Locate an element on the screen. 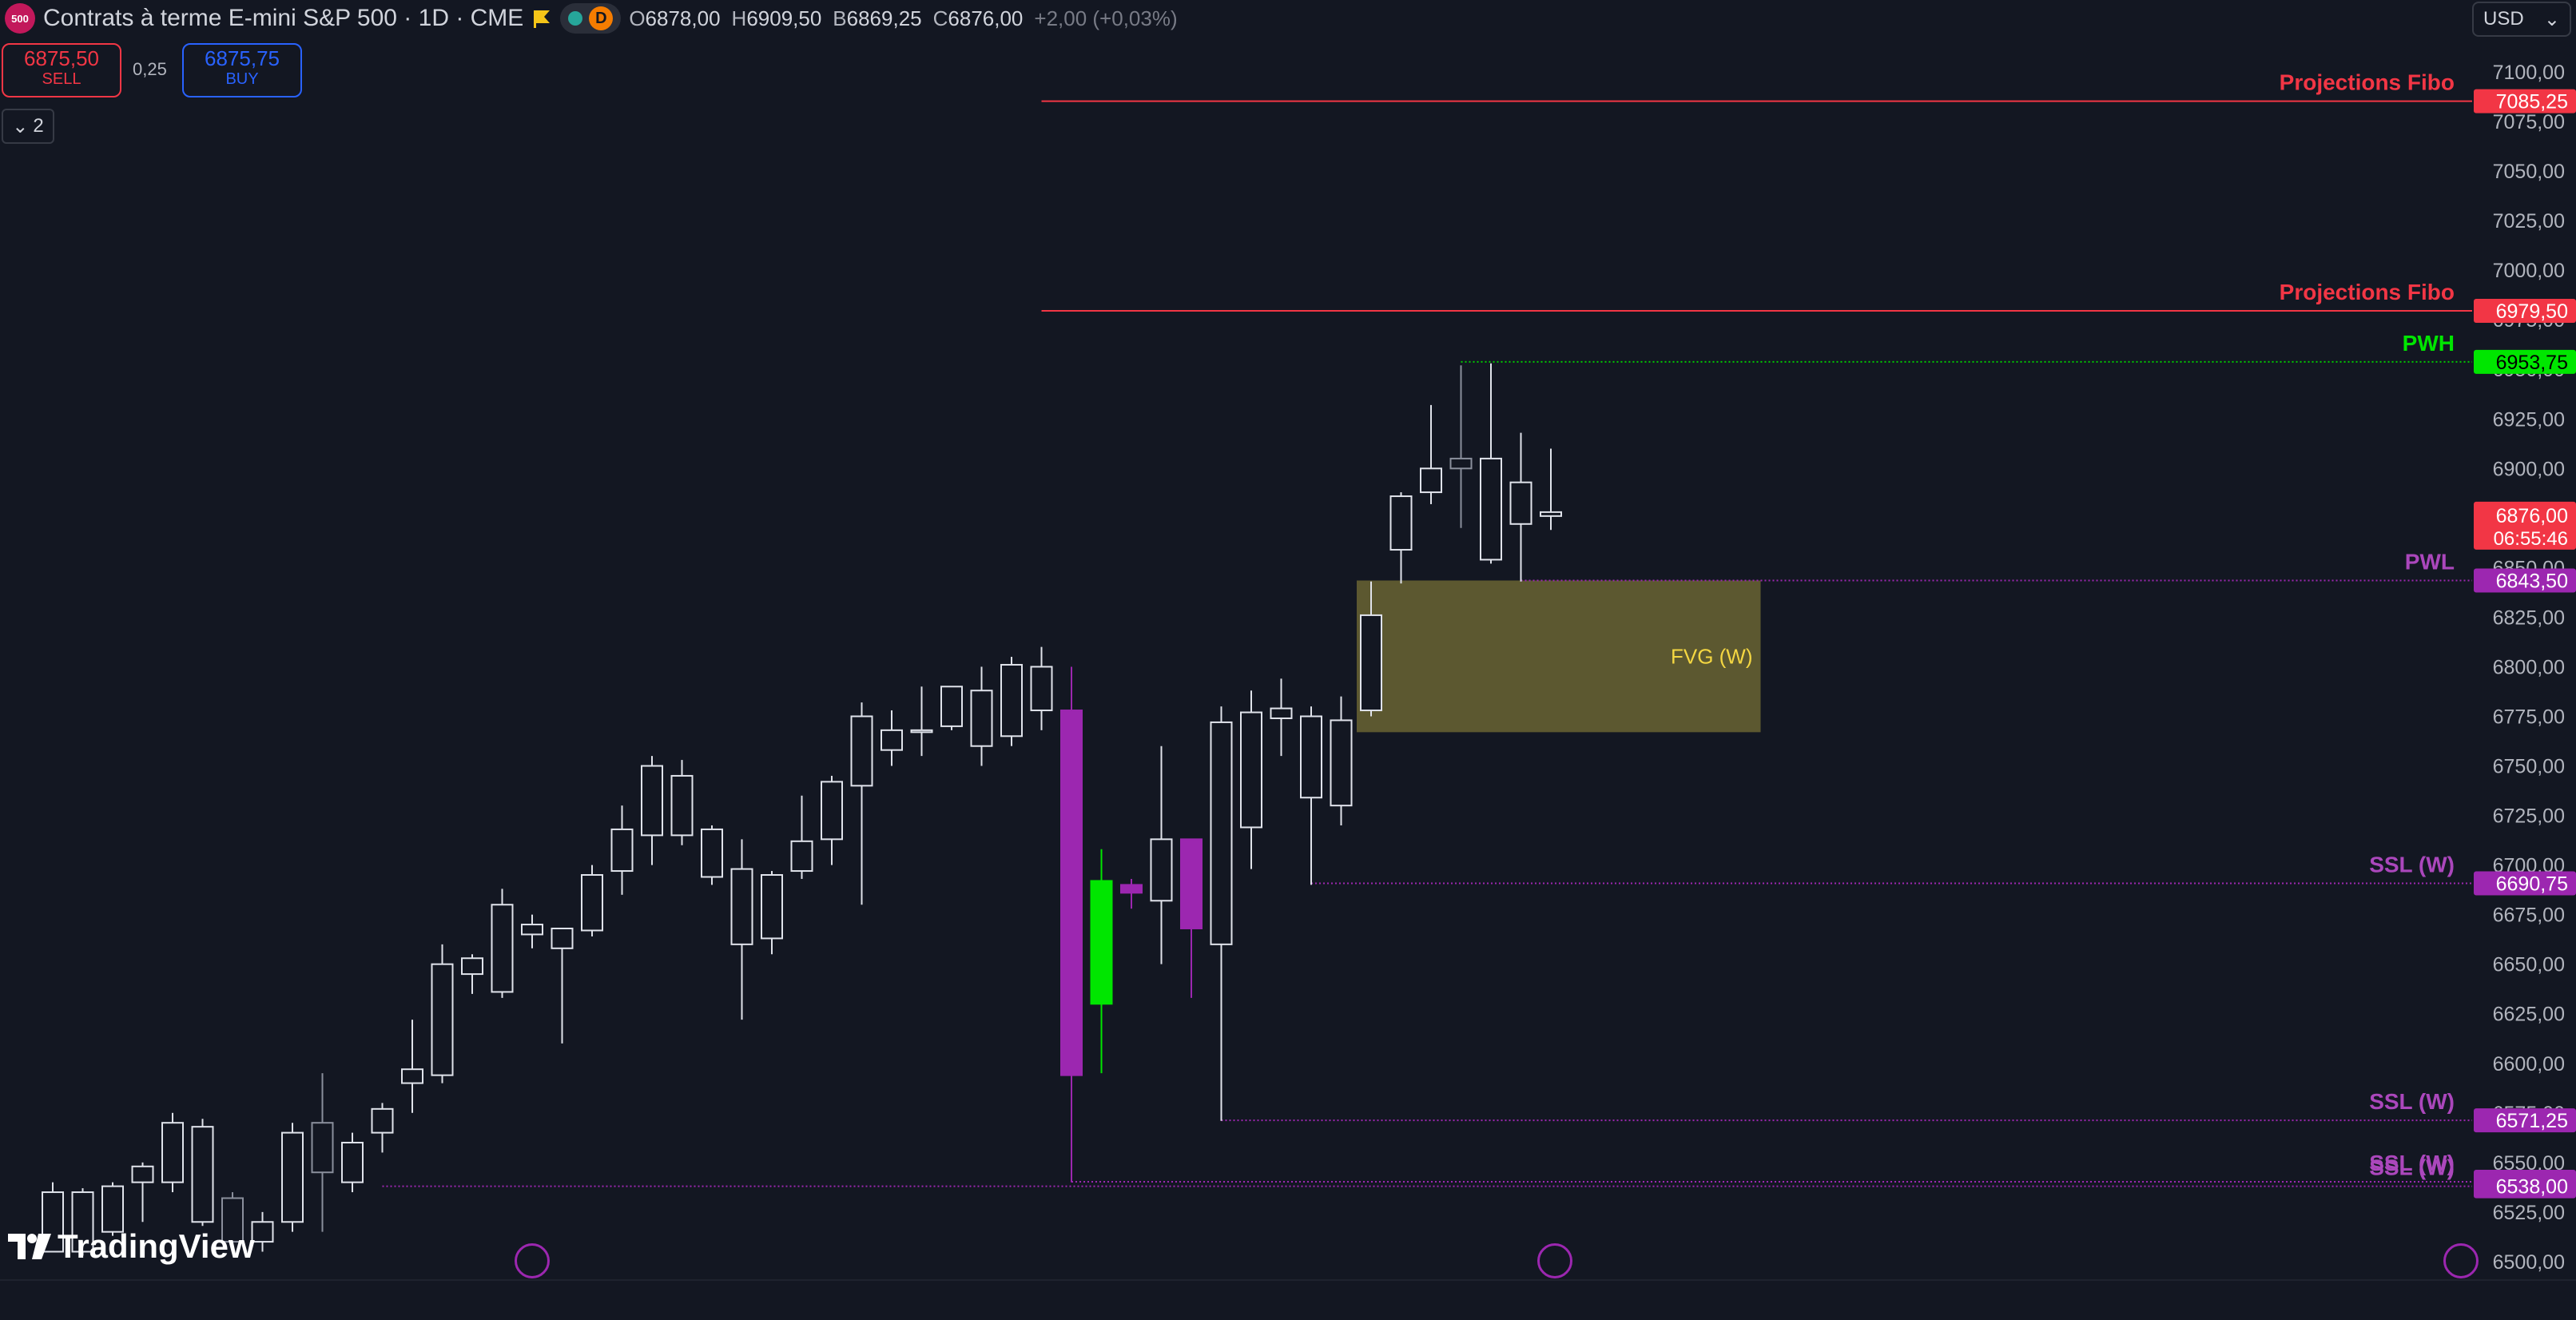 This screenshot has width=2576, height=1320. level-price-tag-text: 6571,25 is located at coordinates (2532, 1121).